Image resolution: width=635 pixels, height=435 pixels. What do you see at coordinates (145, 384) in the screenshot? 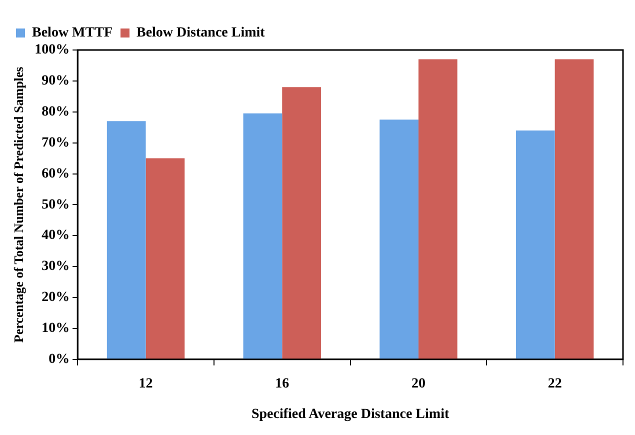
I see `x-tick-label: 12` at bounding box center [145, 384].